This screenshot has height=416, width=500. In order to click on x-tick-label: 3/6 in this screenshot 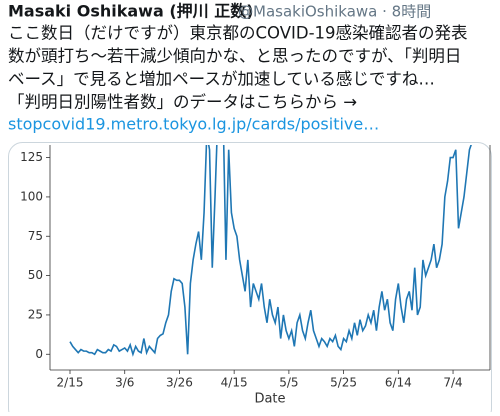, I will do `click(124, 383)`.